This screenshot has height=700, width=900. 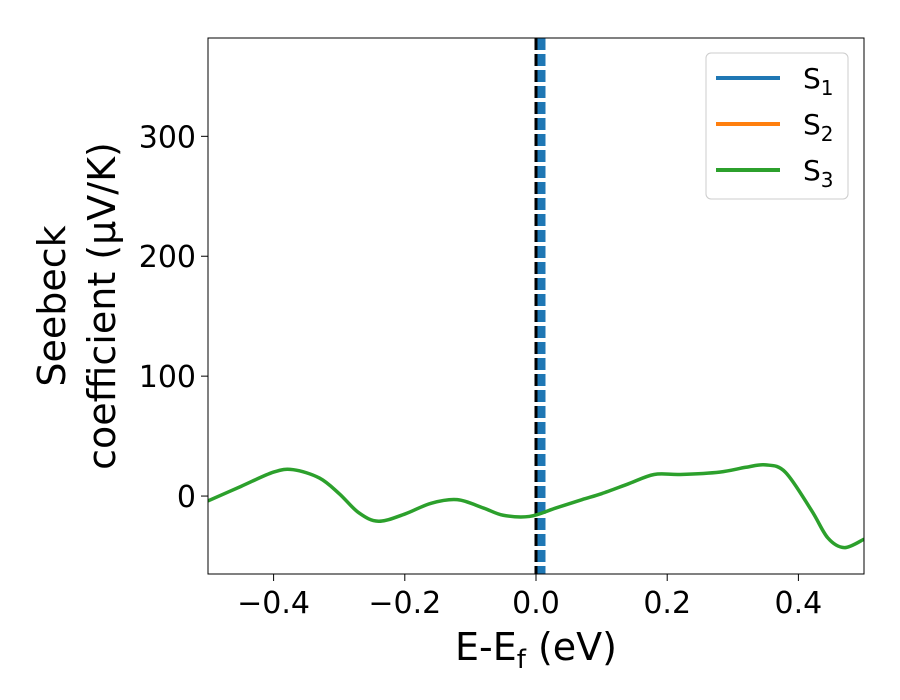 I want to click on legend-label-s3: S3, so click(x=818, y=173).